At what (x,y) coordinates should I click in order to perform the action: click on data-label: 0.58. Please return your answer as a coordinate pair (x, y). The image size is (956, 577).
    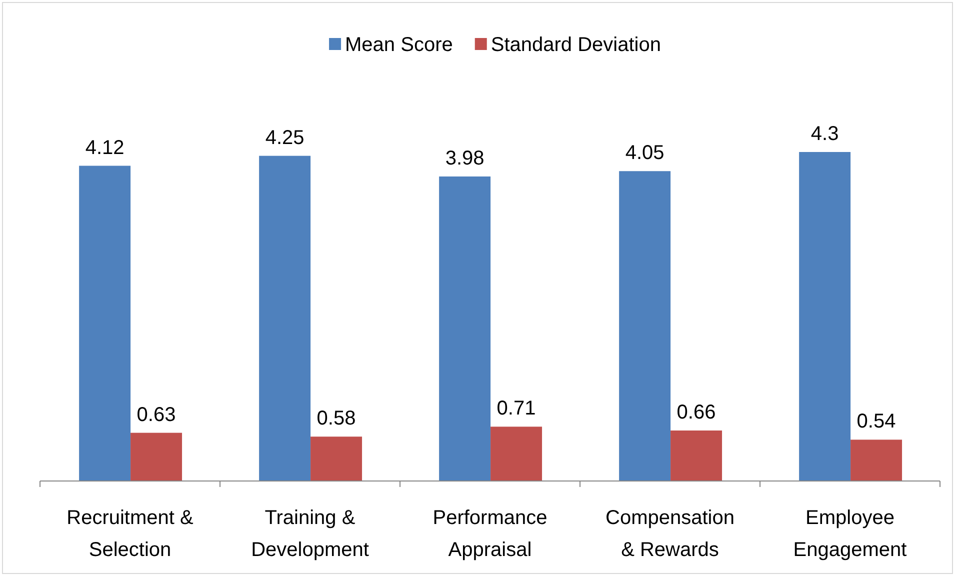
    Looking at the image, I should click on (336, 419).